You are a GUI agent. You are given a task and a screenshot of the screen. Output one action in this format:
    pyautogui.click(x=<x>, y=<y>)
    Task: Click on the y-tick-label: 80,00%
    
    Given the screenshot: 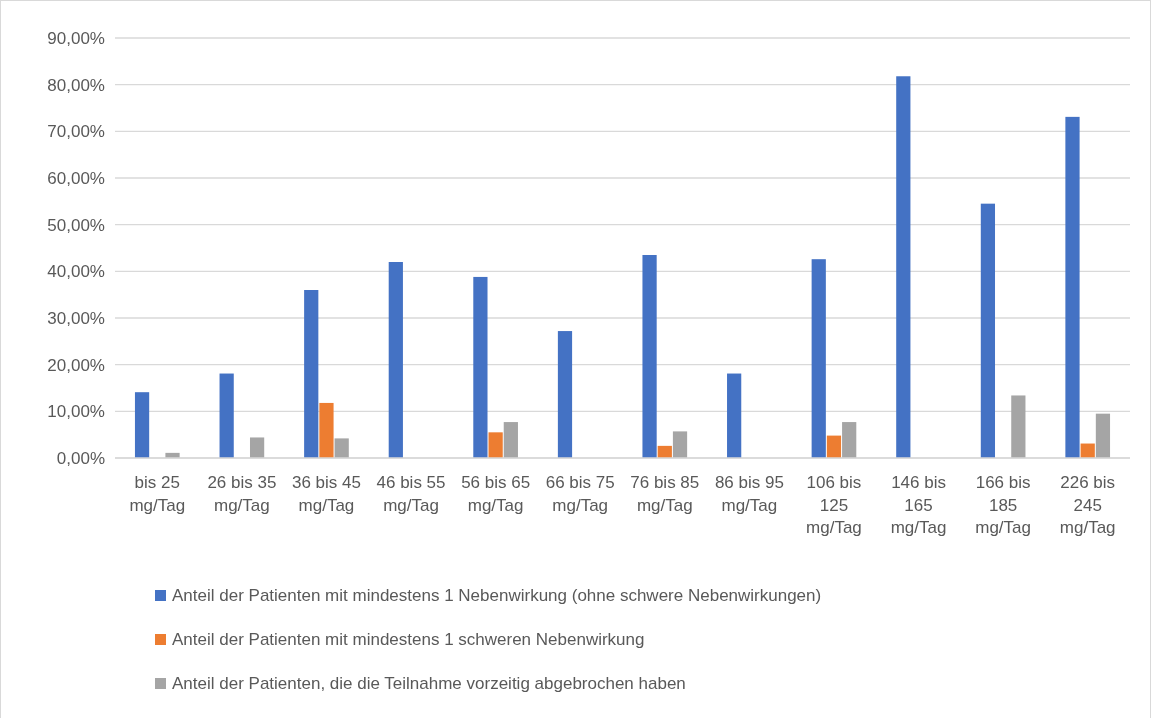 What is the action you would take?
    pyautogui.click(x=76, y=85)
    